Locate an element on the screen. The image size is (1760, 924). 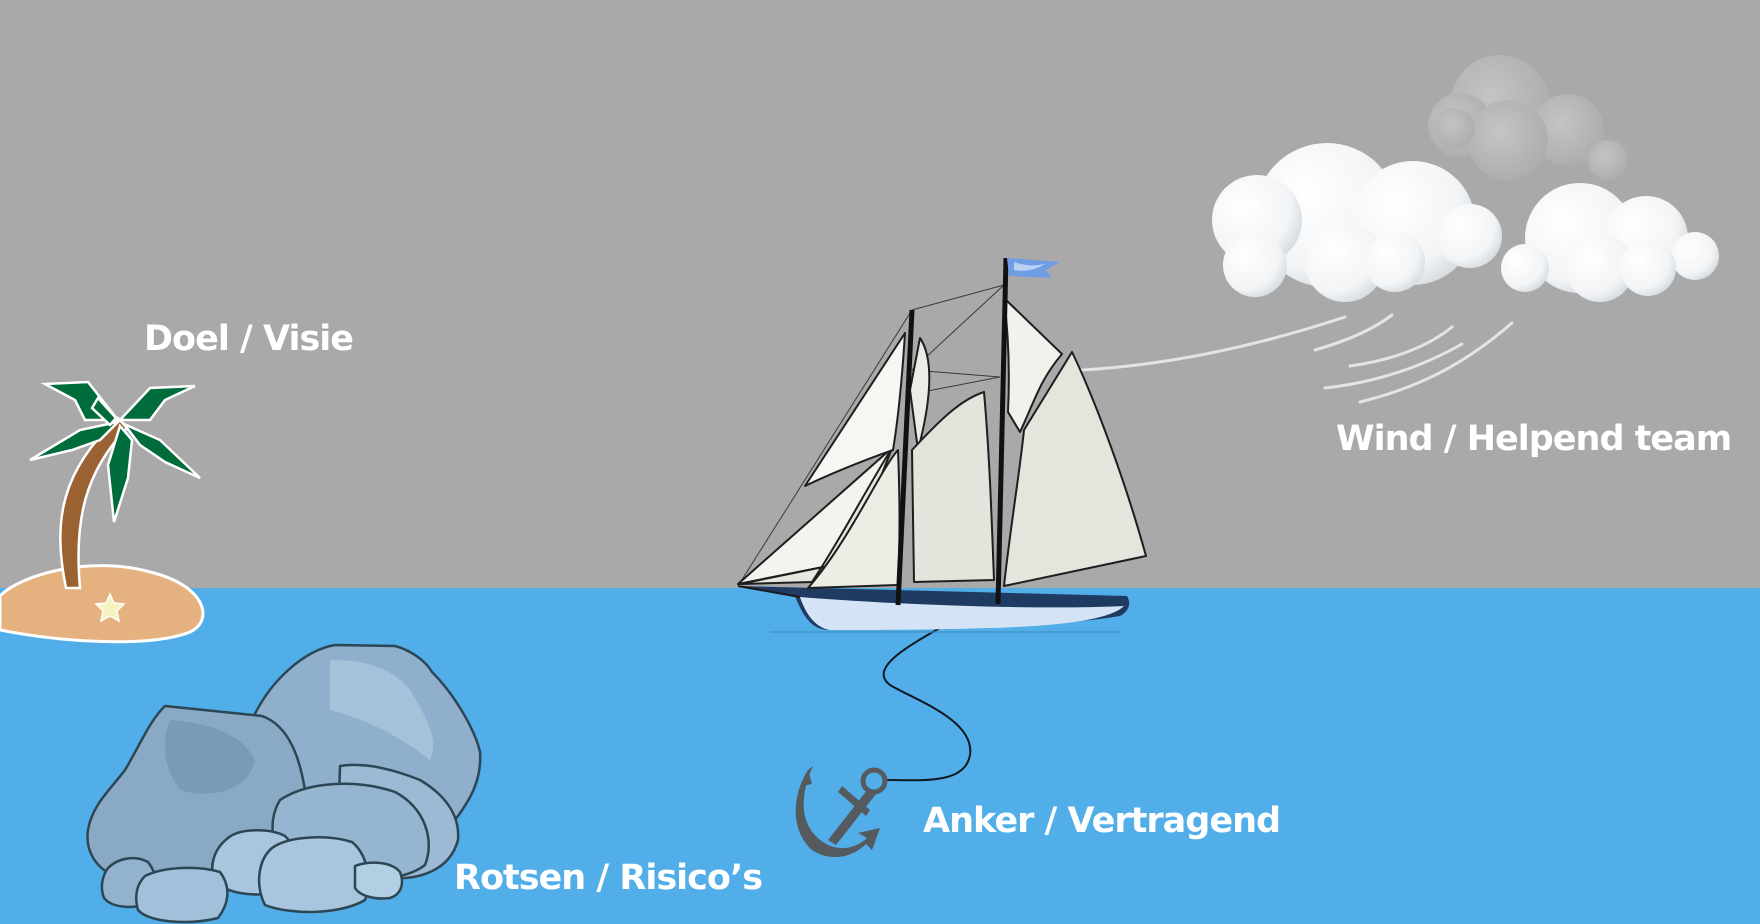
rocks-icon is located at coordinates (284, 783).